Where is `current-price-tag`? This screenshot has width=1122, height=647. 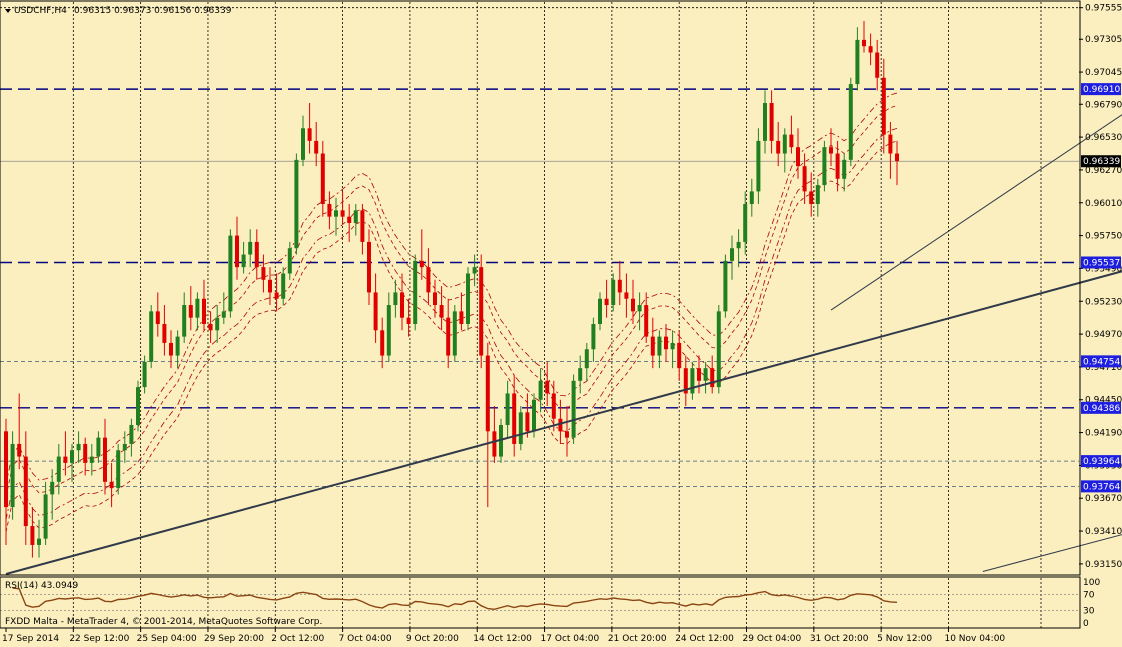
current-price-tag is located at coordinates (1101, 161).